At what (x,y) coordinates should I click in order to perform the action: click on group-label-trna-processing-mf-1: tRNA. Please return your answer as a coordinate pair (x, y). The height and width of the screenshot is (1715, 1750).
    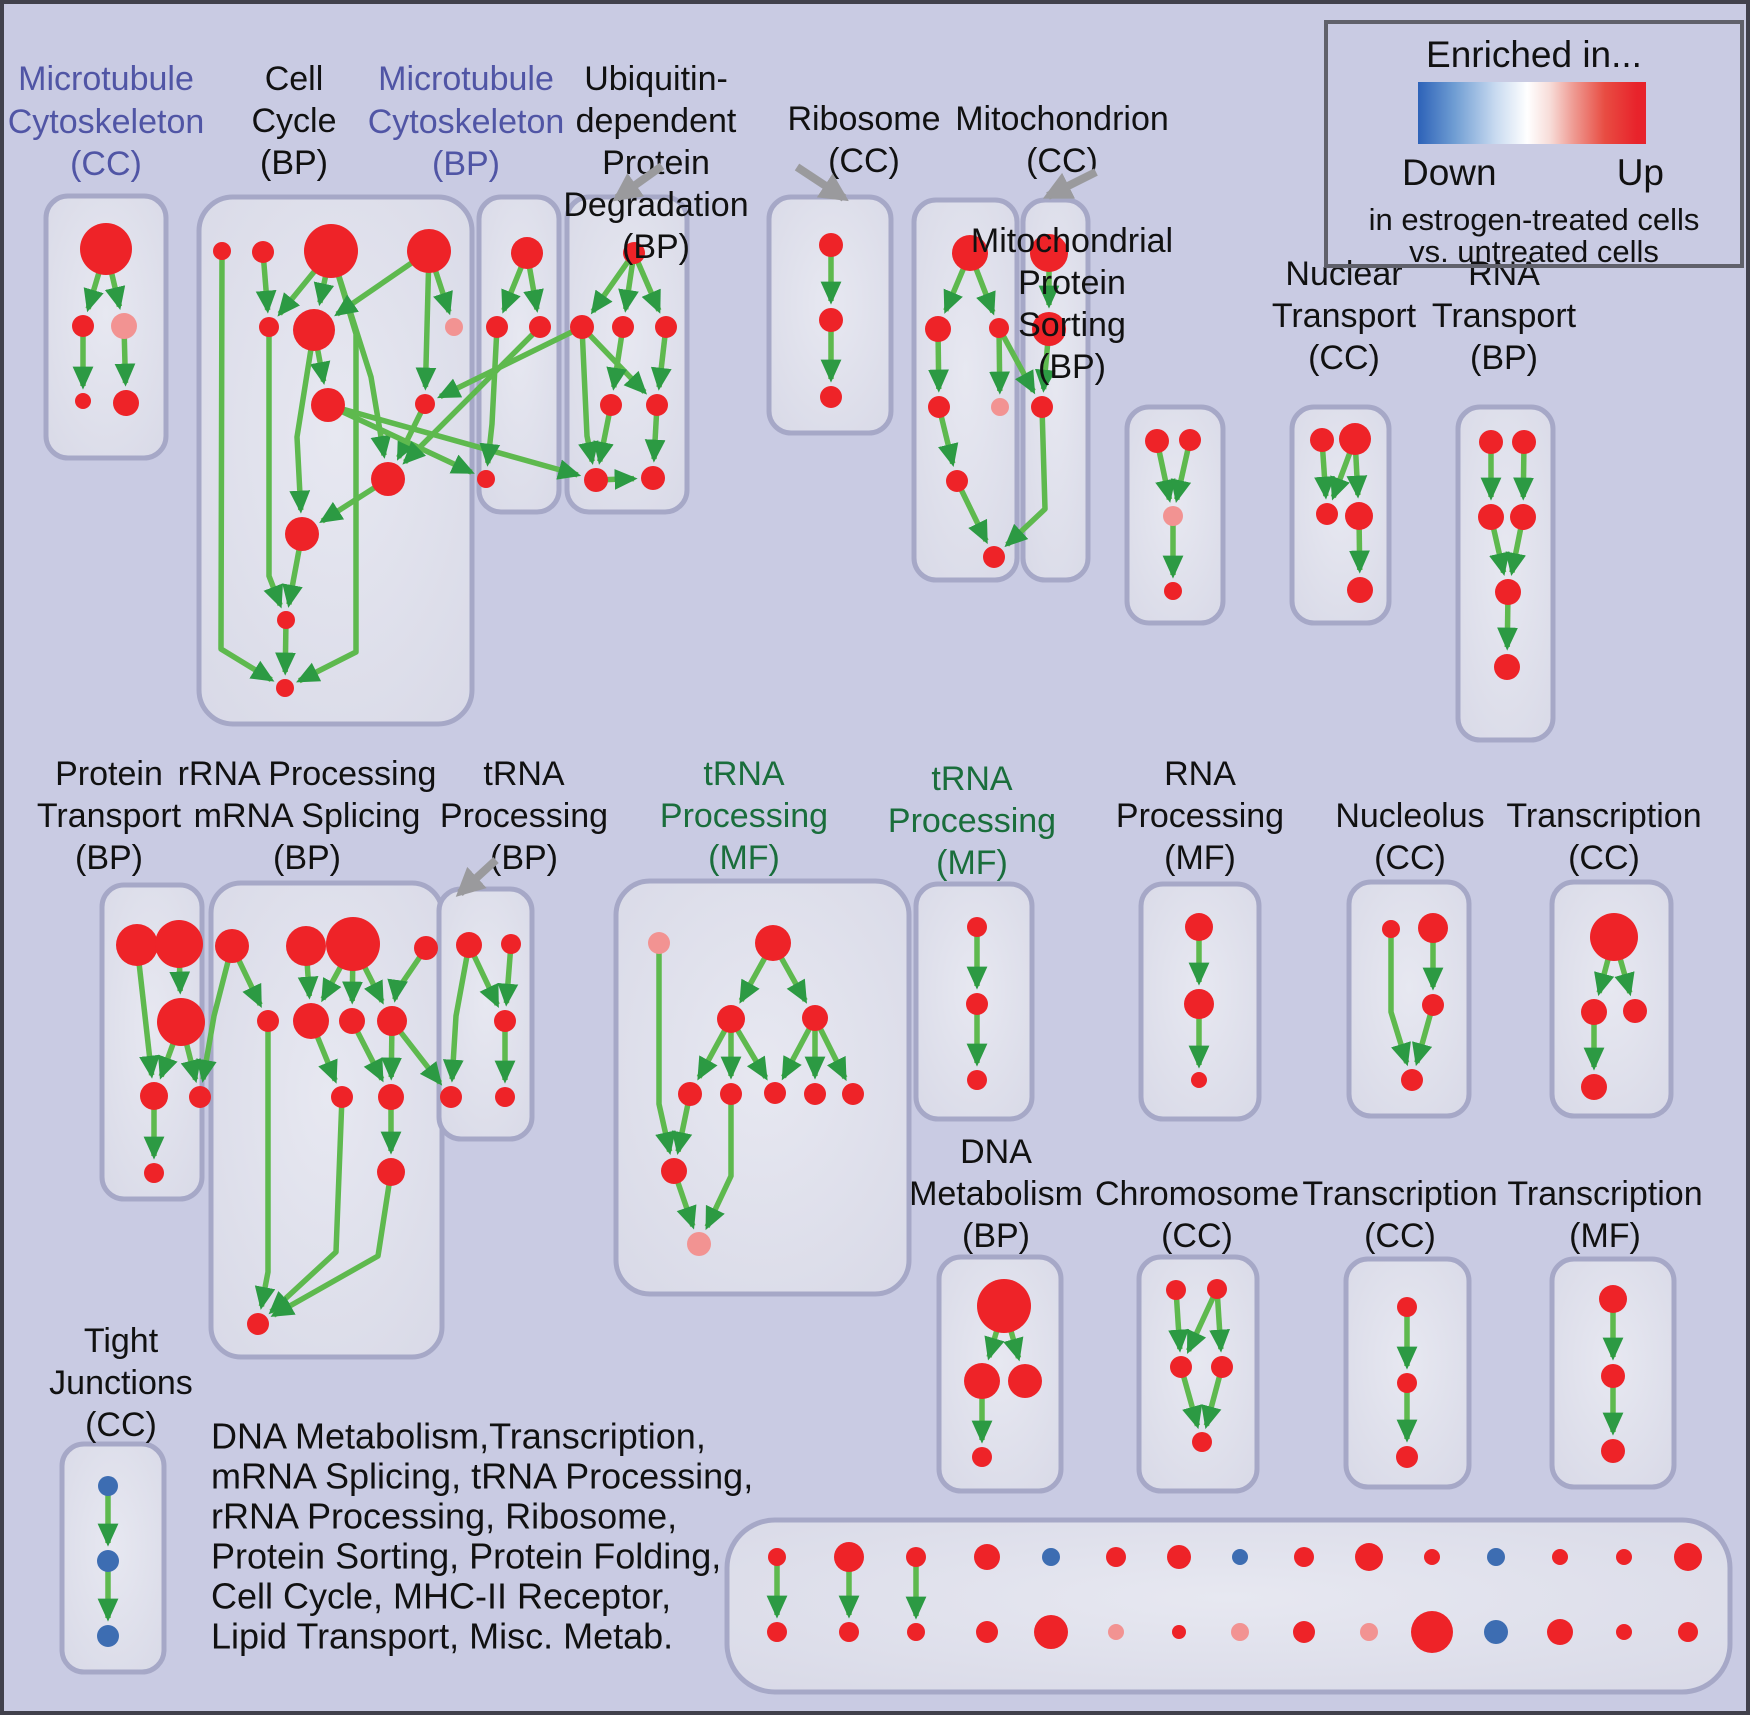
    Looking at the image, I should click on (744, 774).